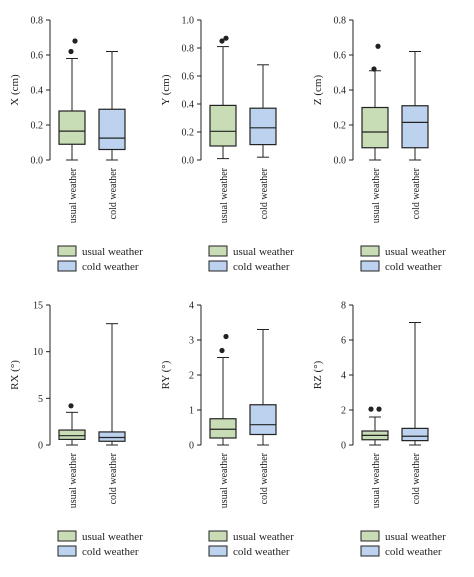 This screenshot has width=474, height=577. What do you see at coordinates (38, 306) in the screenshot?
I see `y-tick-label: 15` at bounding box center [38, 306].